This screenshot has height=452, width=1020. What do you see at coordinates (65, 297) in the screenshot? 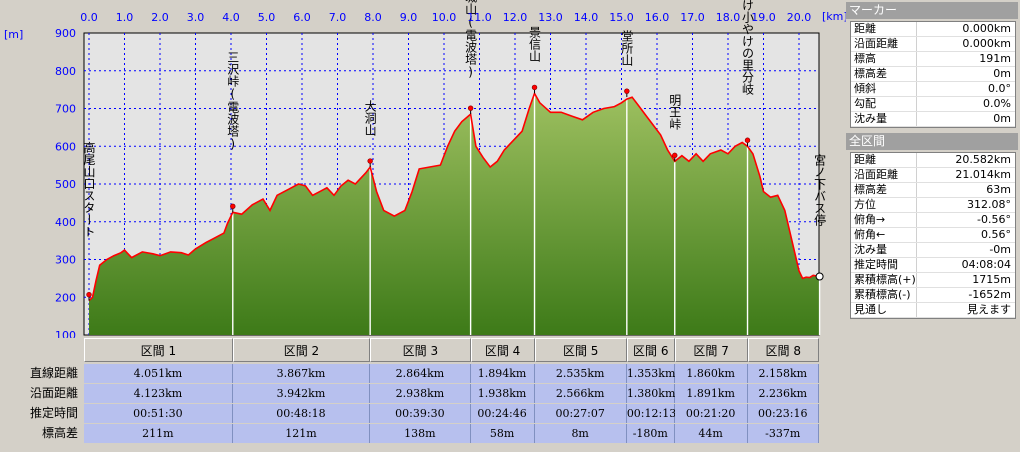
I see `y-tick-label: 200` at bounding box center [65, 297].